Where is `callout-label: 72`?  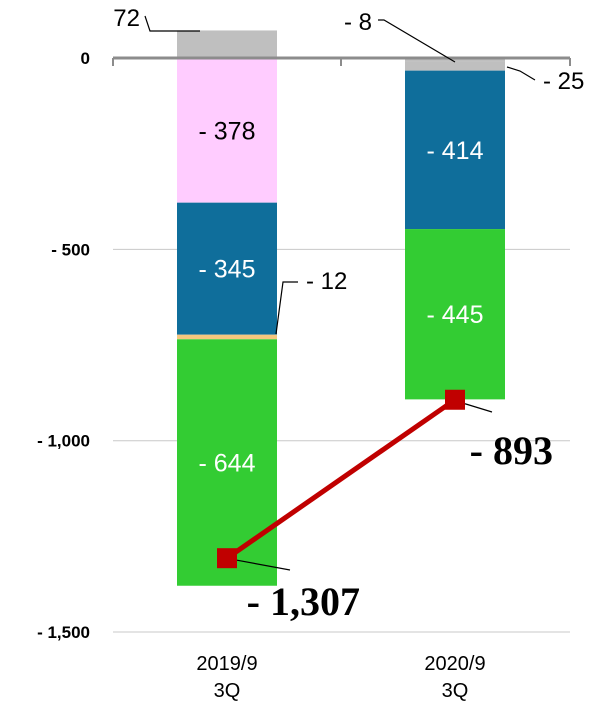
callout-label: 72 is located at coordinates (126, 18).